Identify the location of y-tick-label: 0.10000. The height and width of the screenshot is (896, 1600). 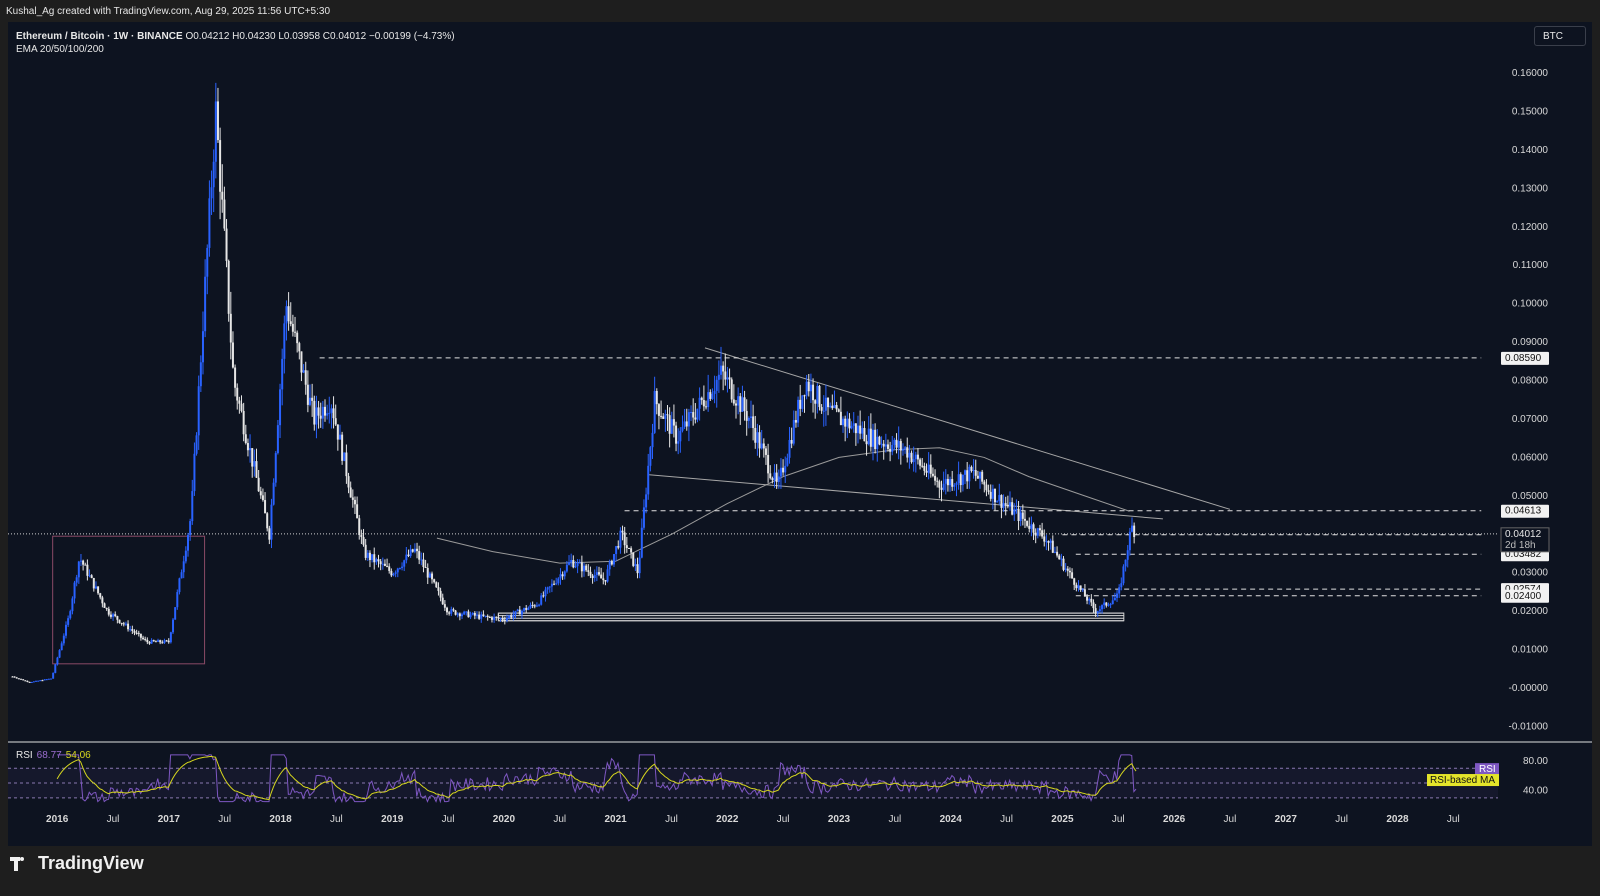
(1530, 304).